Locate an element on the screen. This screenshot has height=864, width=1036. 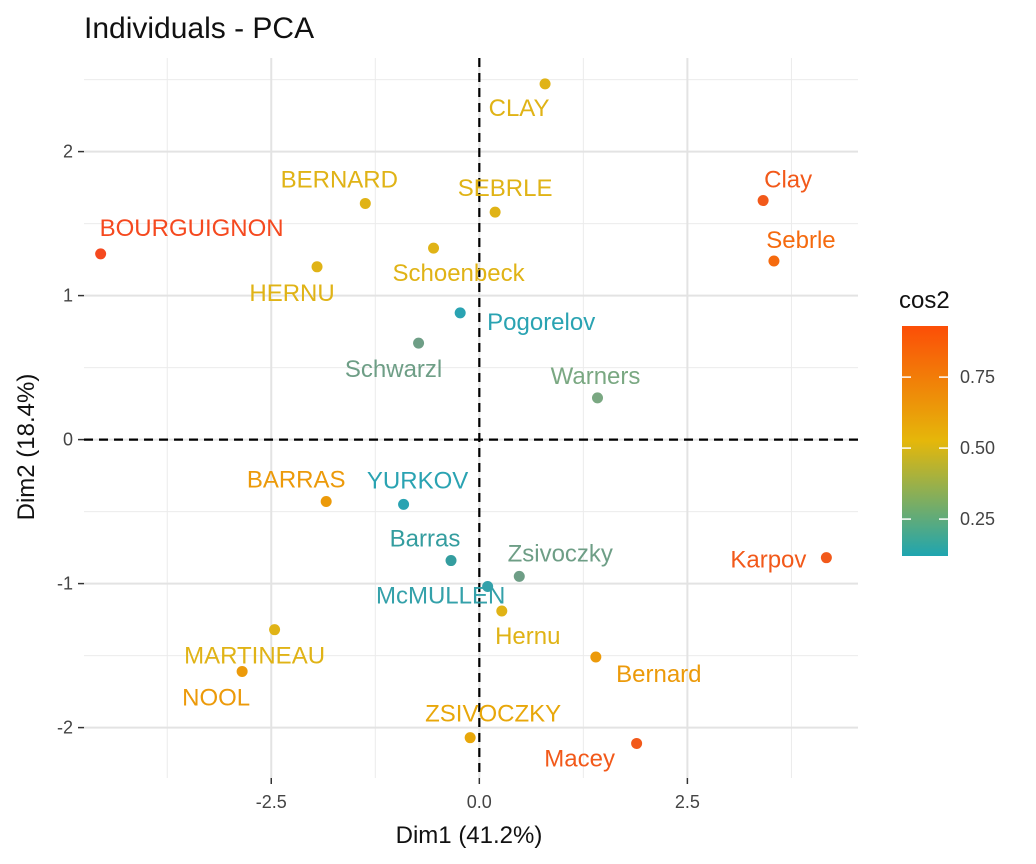
cos2-legend: cos2 0.25 0.50 0.75 is located at coordinates (947, 421).